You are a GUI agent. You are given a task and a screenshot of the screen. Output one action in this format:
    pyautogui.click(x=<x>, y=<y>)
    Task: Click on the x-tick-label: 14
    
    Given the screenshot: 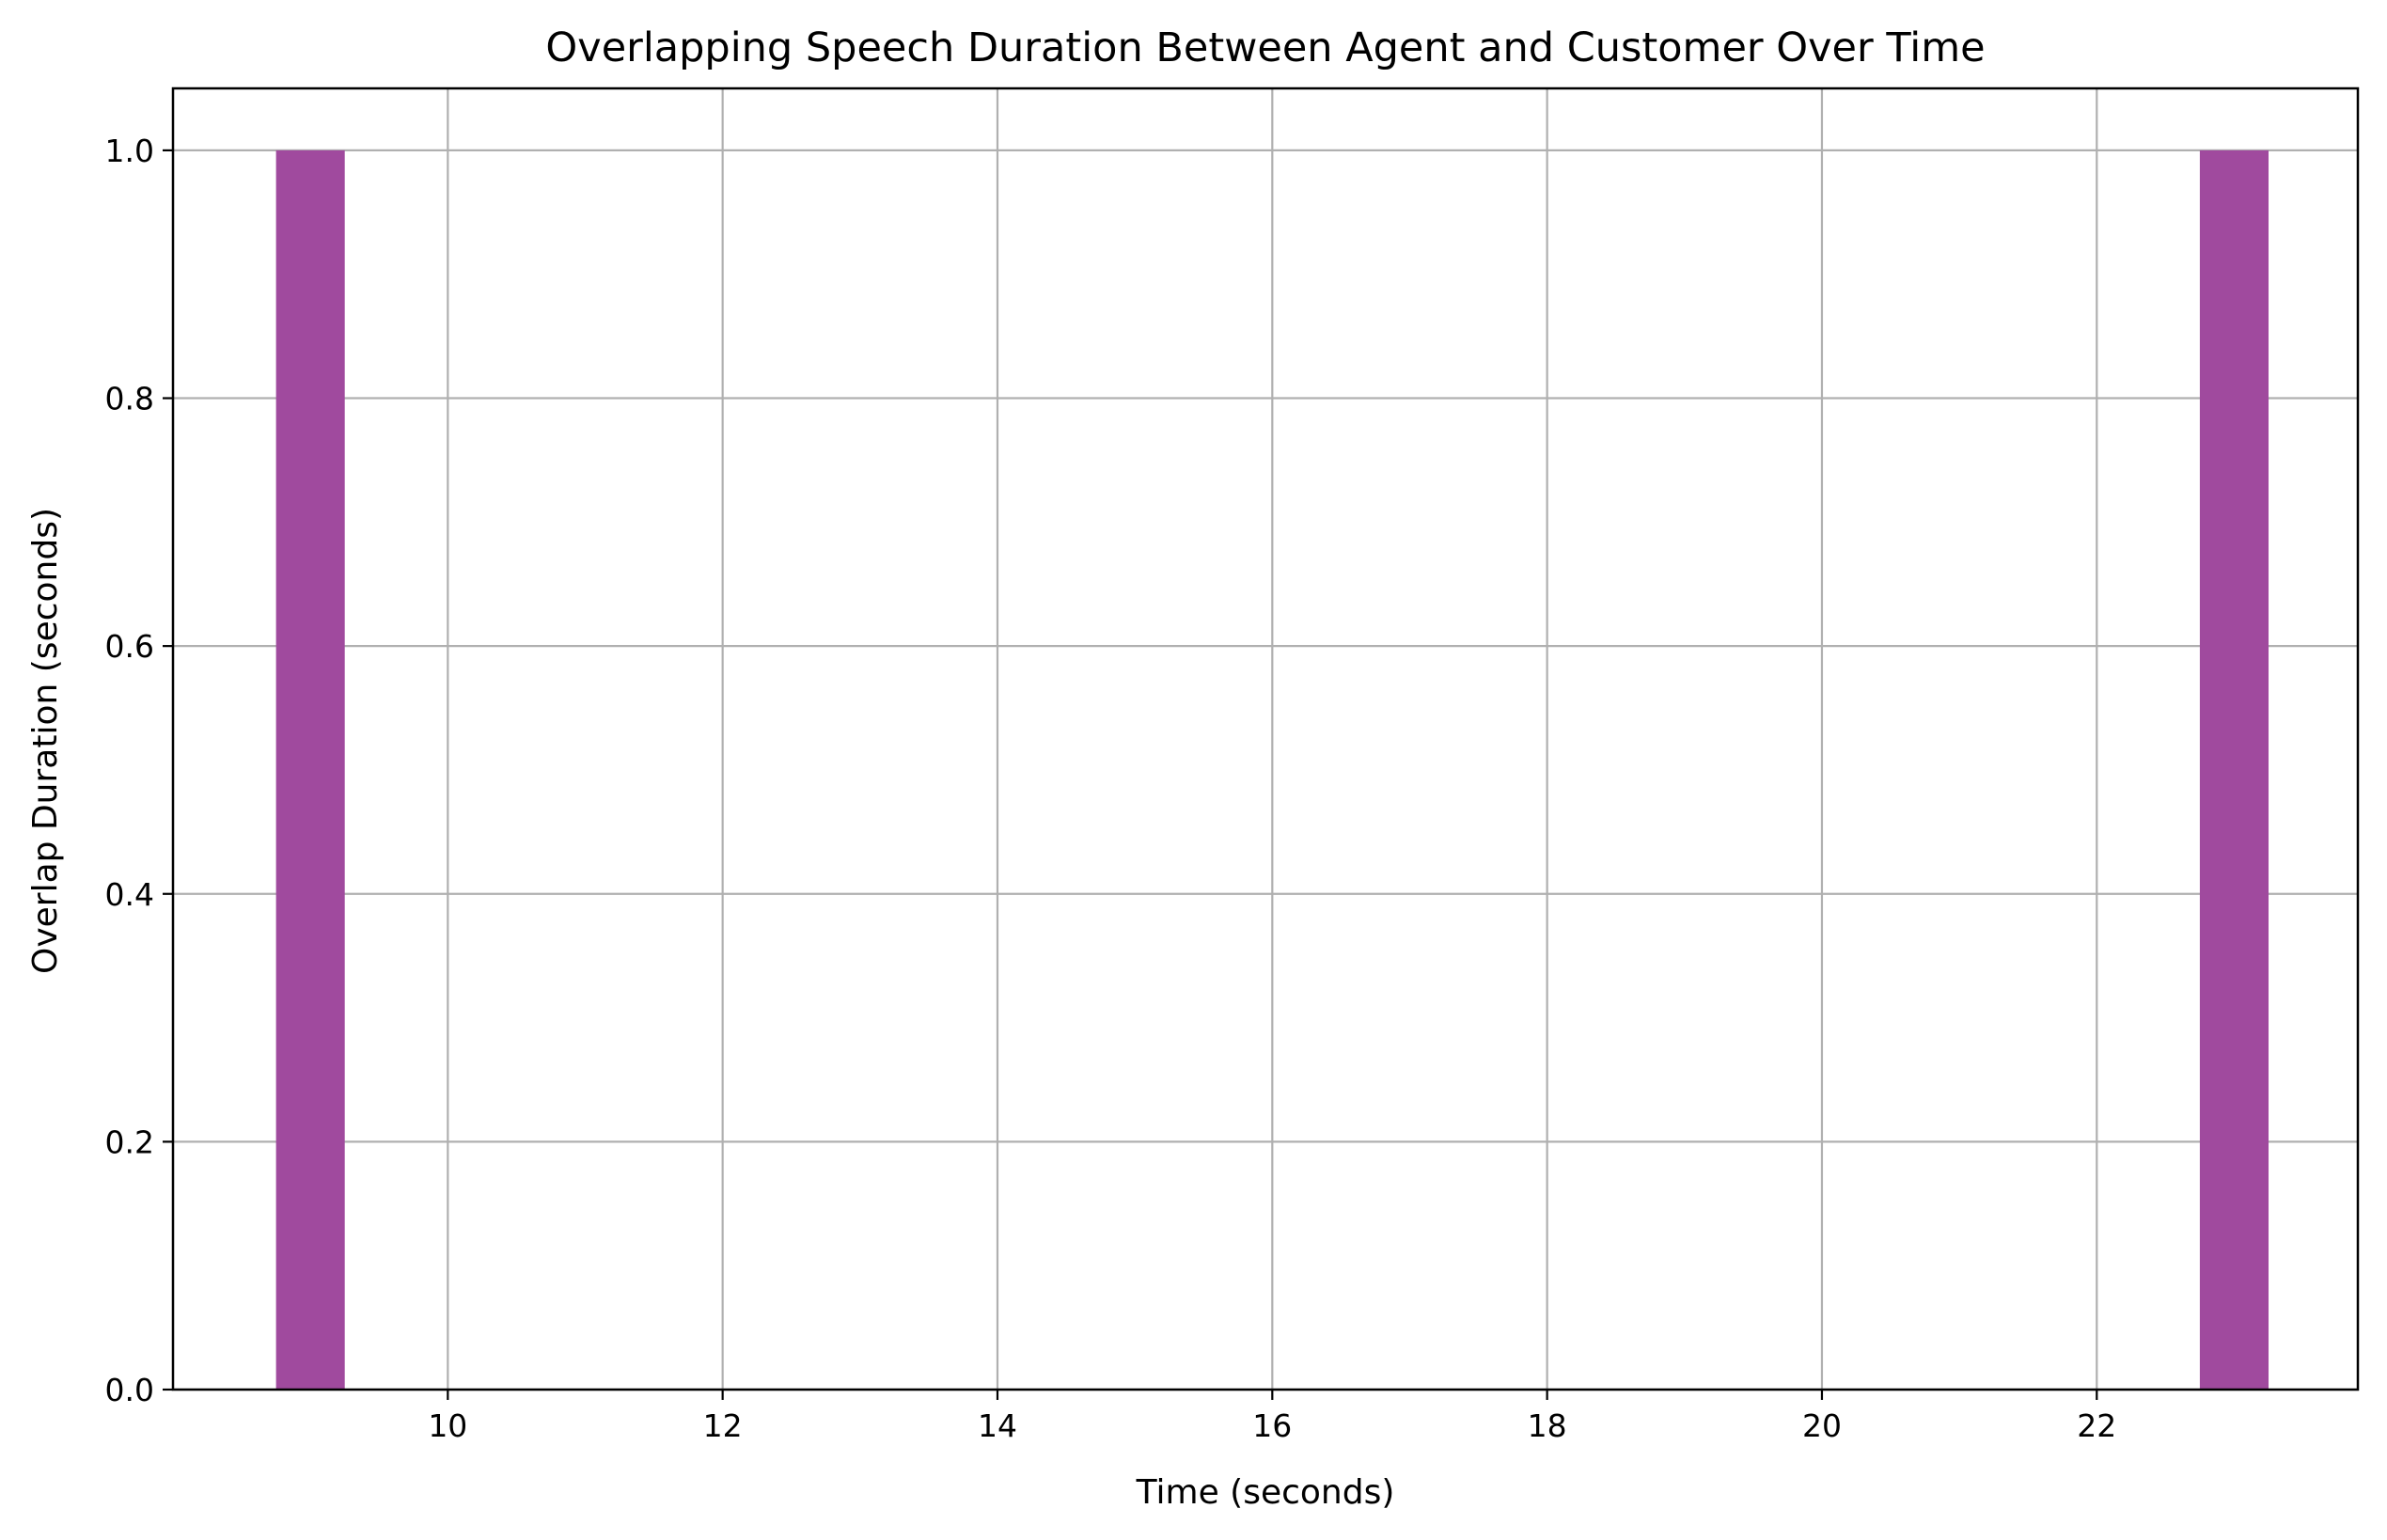 What is the action you would take?
    pyautogui.click(x=997, y=1425)
    